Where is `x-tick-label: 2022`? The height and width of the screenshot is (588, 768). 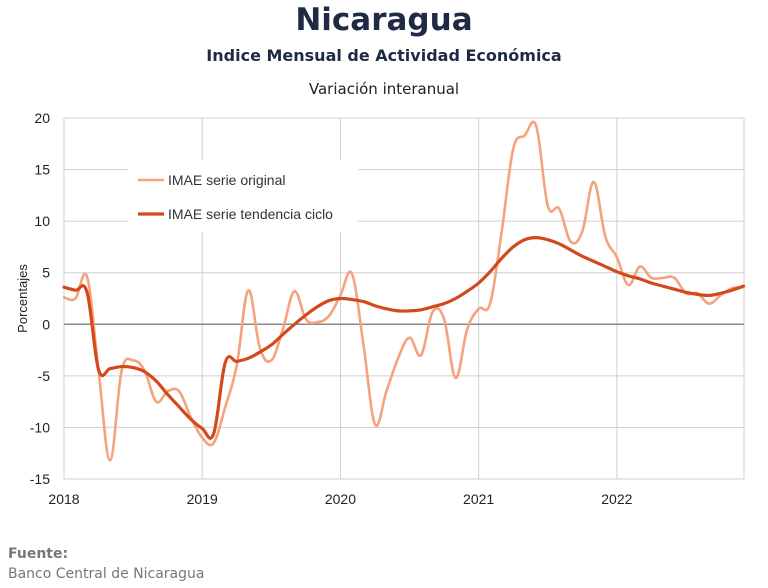
x-tick-label: 2022 is located at coordinates (616, 499).